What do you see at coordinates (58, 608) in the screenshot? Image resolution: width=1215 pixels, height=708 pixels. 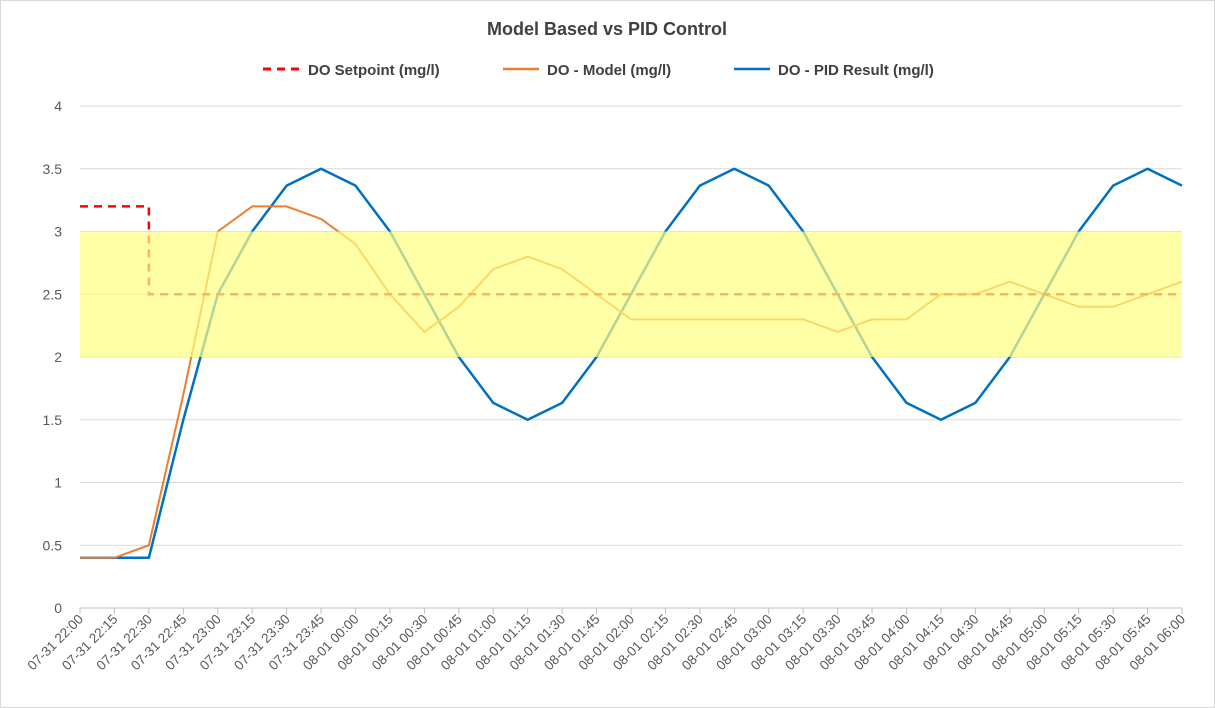 I see `y-tick-label: 0` at bounding box center [58, 608].